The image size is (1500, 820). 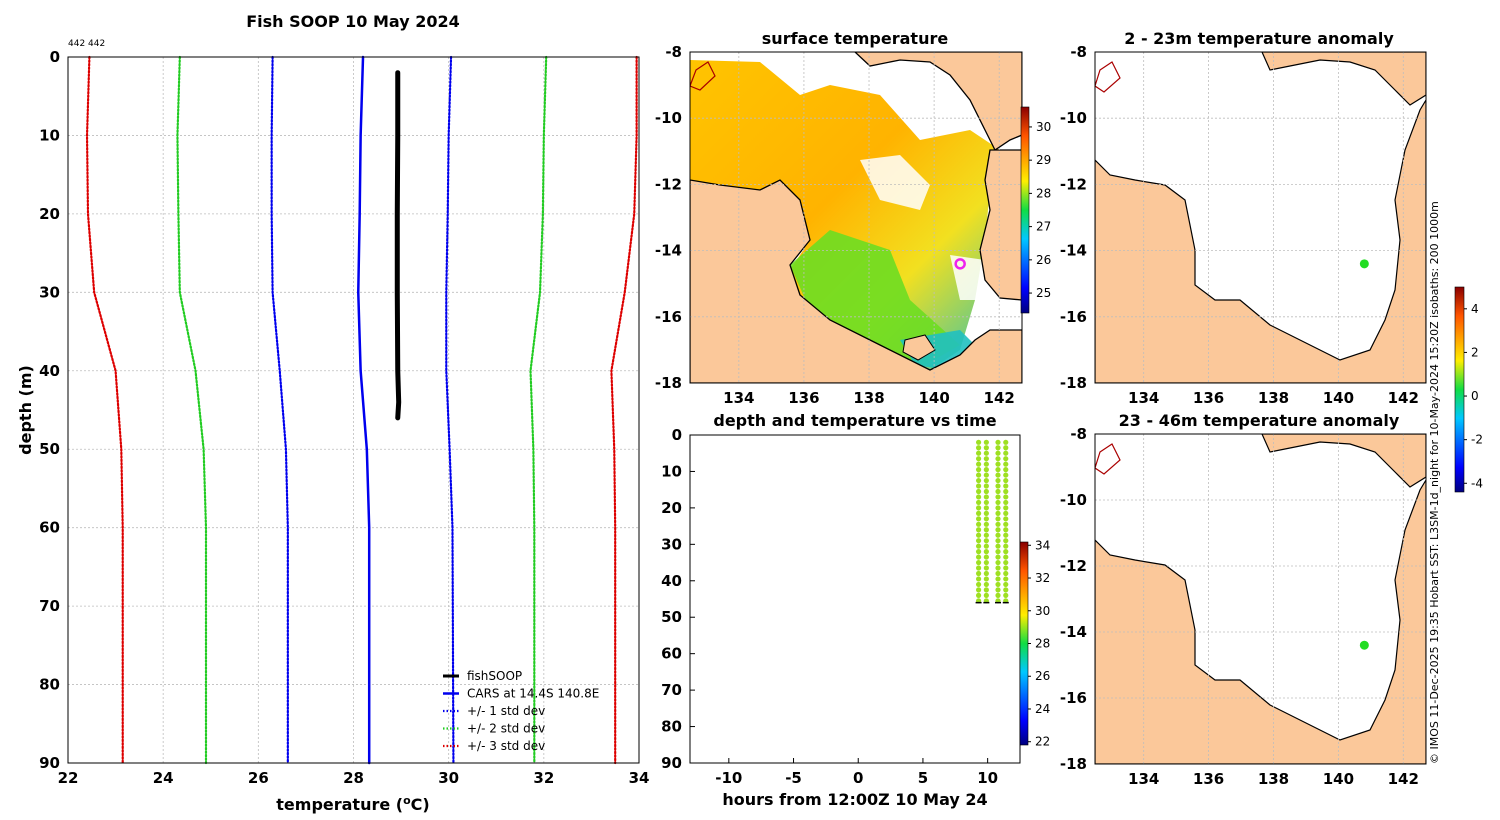 I want to click on sst-cool-shelf, so click(x=875, y=299).